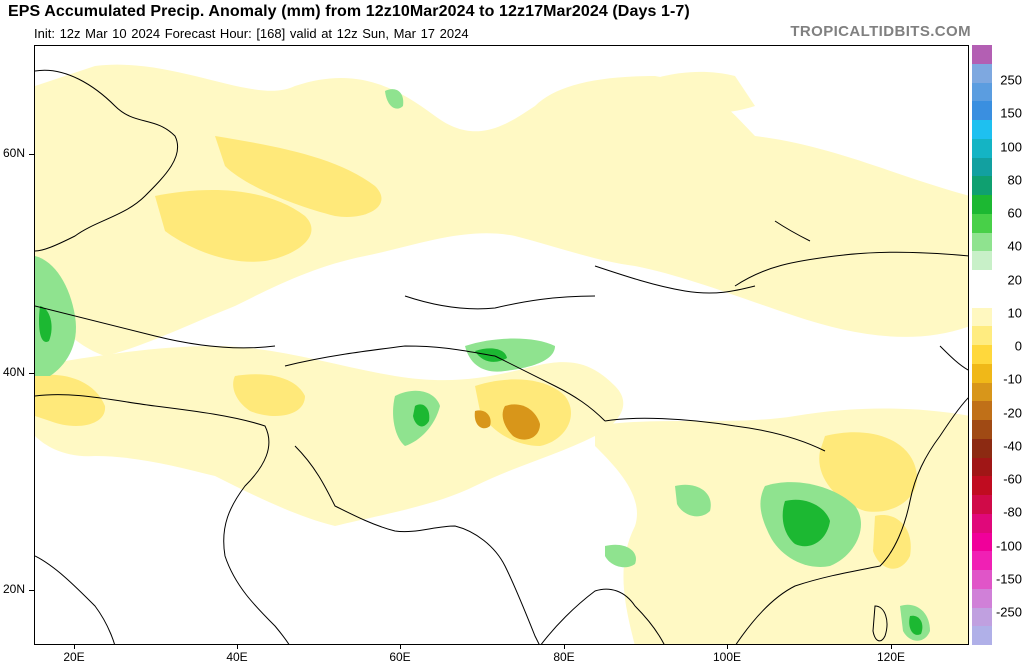 This screenshot has height=665, width=1024. Describe the element at coordinates (1008, 545) in the screenshot. I see `colorbar-label: -100` at that location.